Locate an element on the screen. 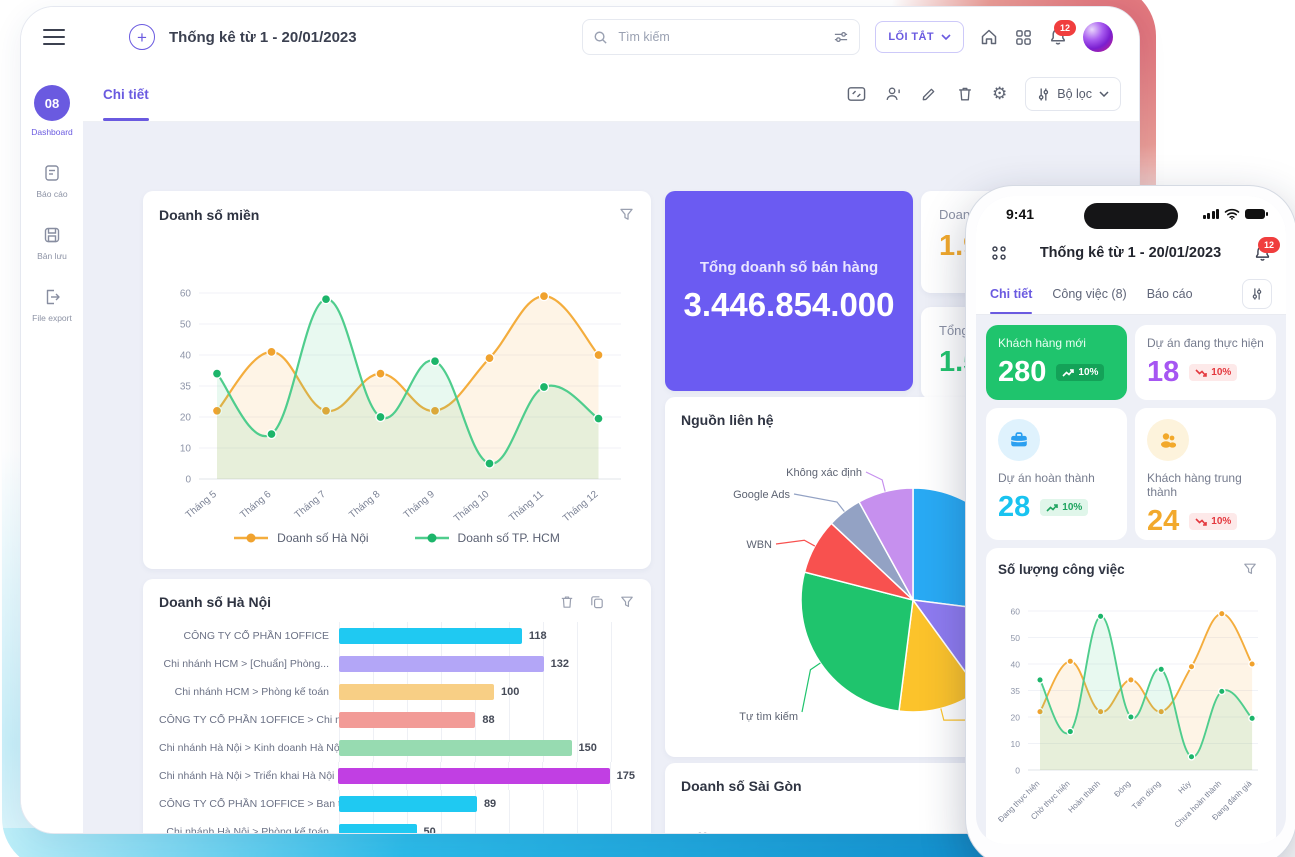  save-icon is located at coordinates (52, 235).